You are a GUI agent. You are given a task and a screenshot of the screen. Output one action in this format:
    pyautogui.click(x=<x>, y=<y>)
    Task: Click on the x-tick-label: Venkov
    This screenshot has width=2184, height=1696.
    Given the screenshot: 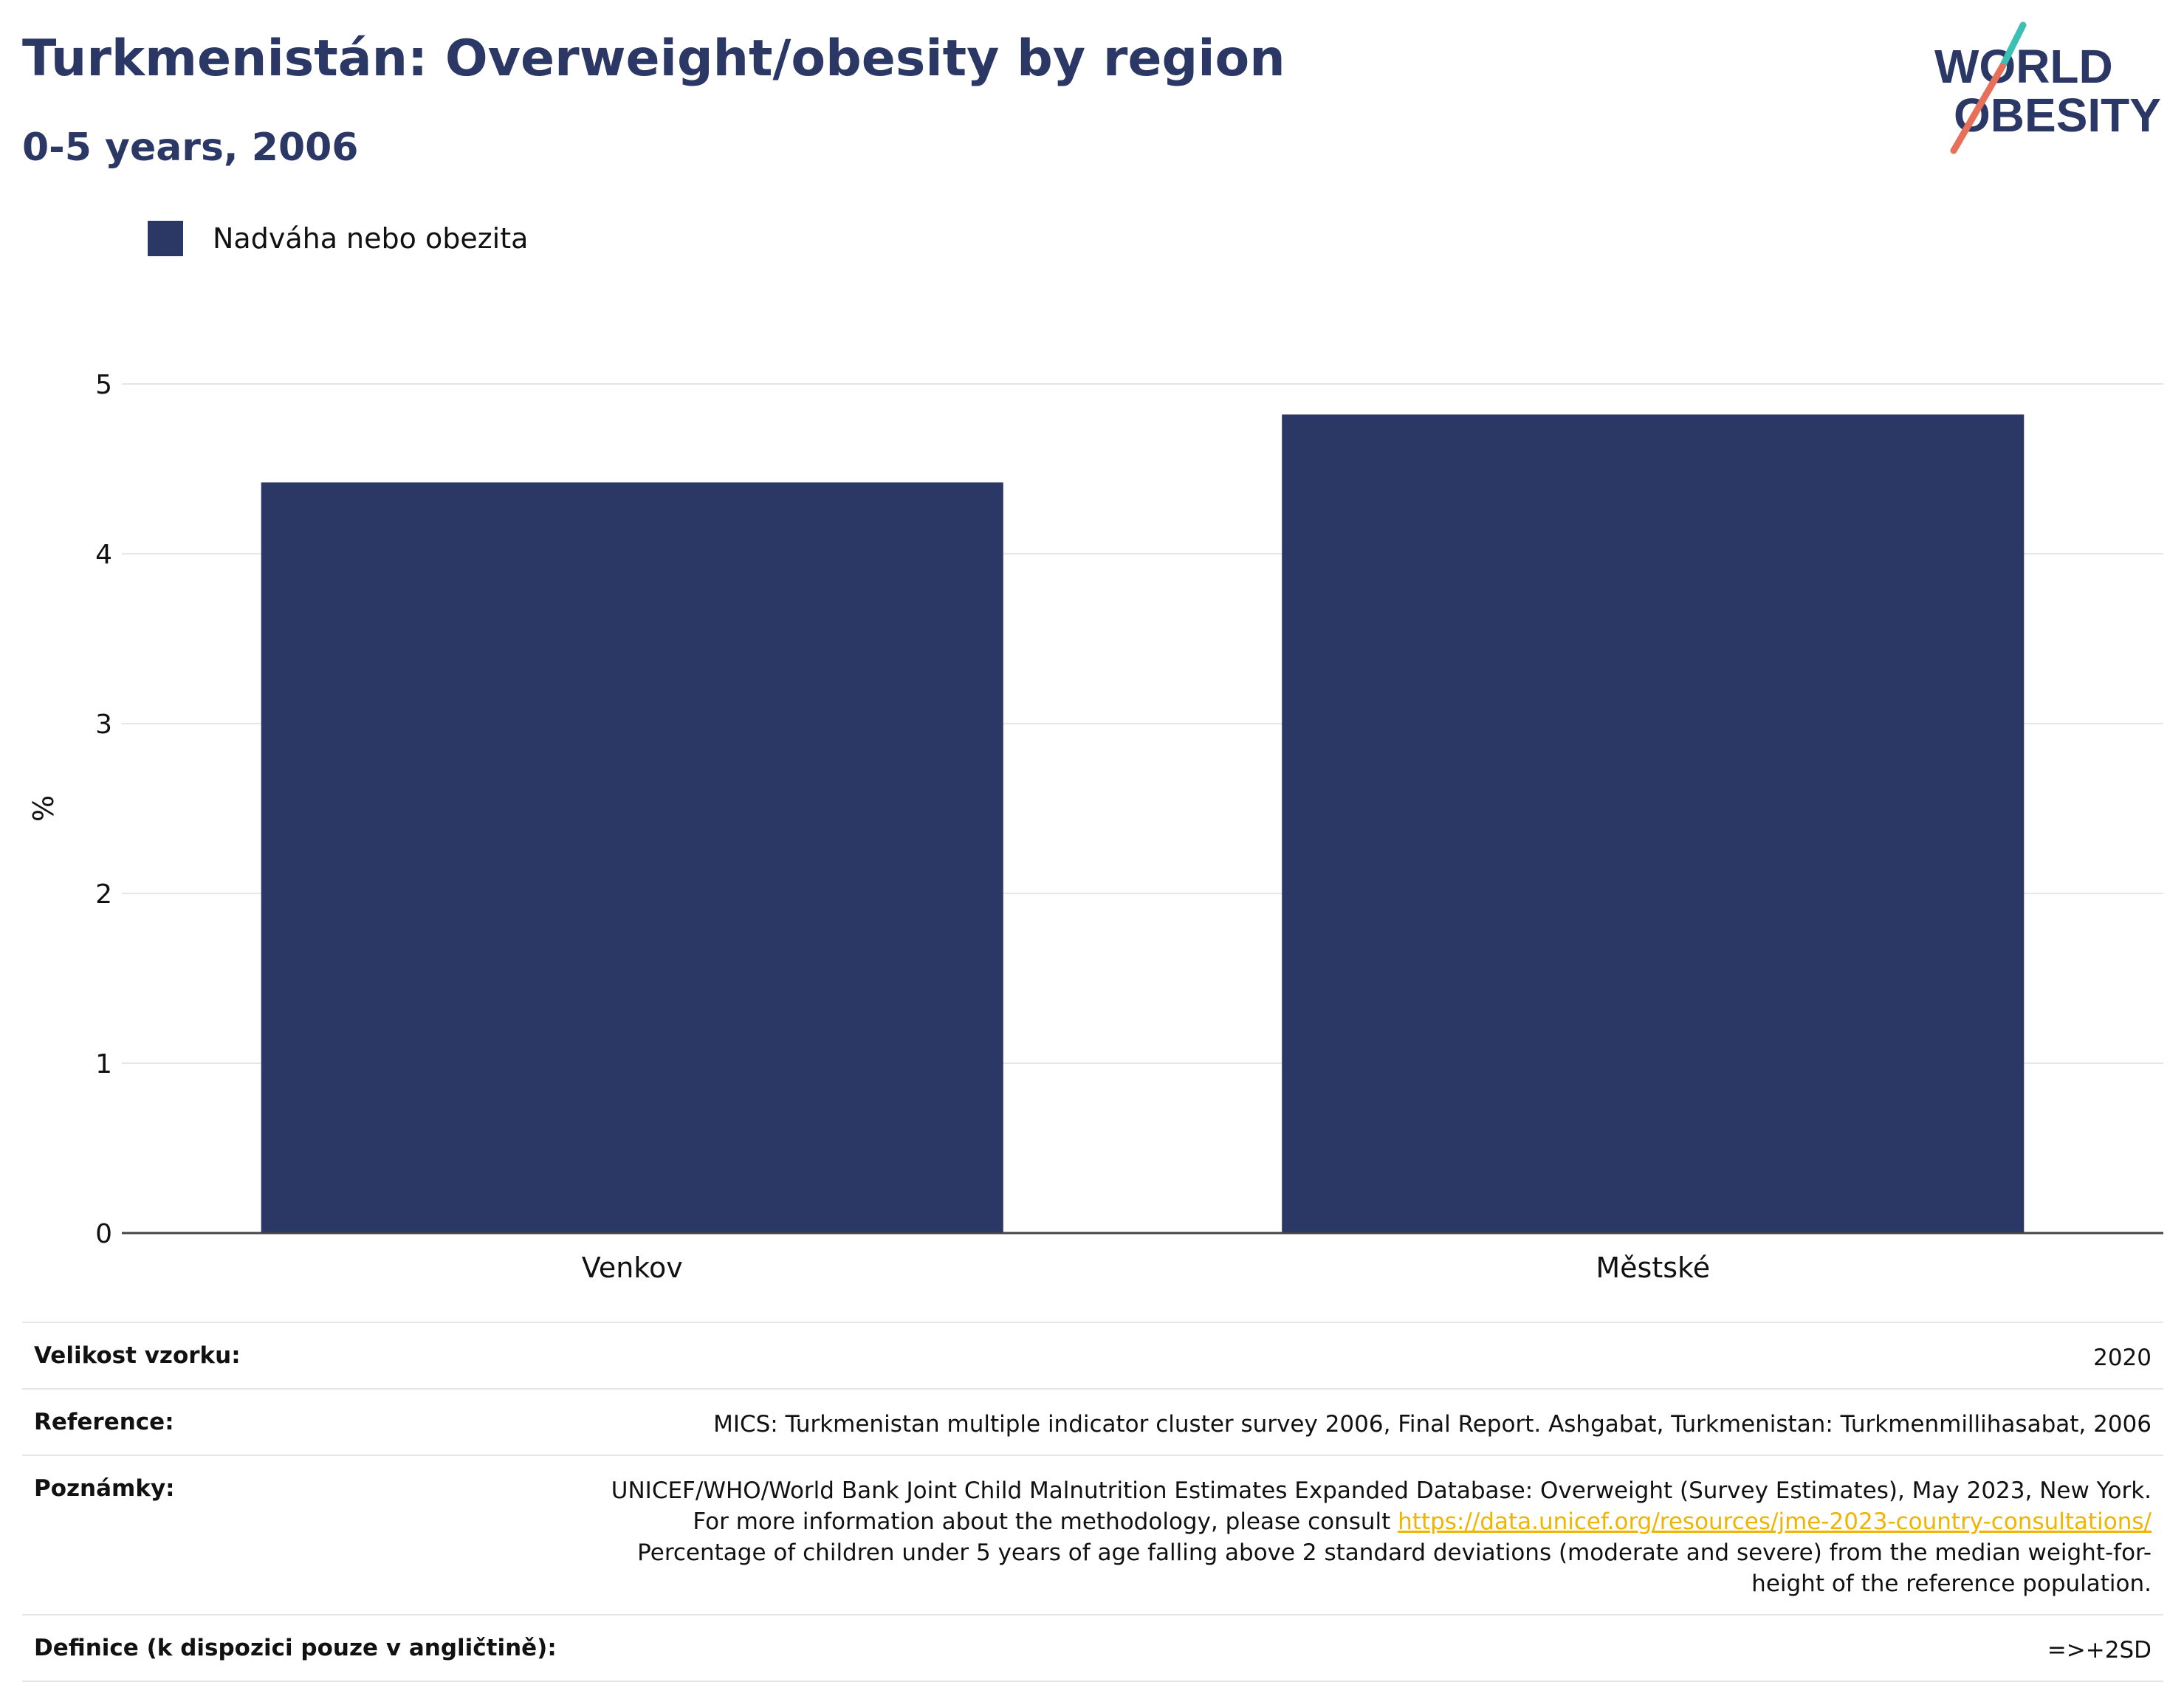 What is the action you would take?
    pyautogui.click(x=632, y=1268)
    